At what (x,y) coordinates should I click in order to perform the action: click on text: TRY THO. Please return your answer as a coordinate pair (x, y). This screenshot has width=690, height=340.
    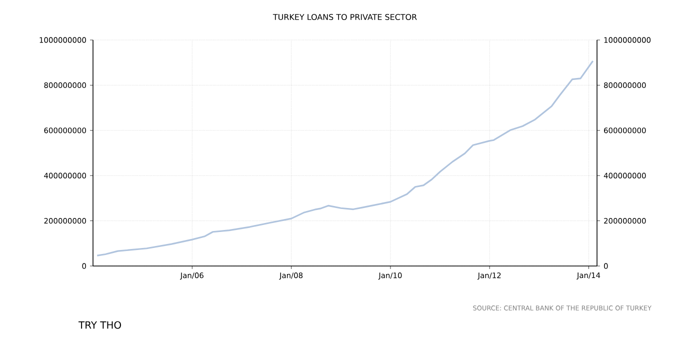
    Looking at the image, I should click on (100, 325).